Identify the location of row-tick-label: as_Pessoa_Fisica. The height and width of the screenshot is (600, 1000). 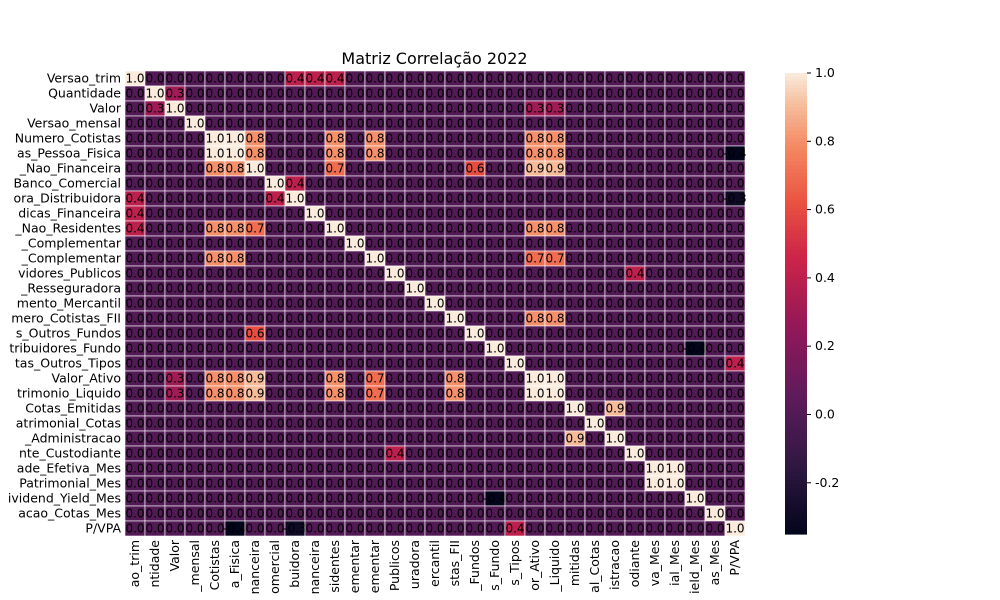
(69, 153).